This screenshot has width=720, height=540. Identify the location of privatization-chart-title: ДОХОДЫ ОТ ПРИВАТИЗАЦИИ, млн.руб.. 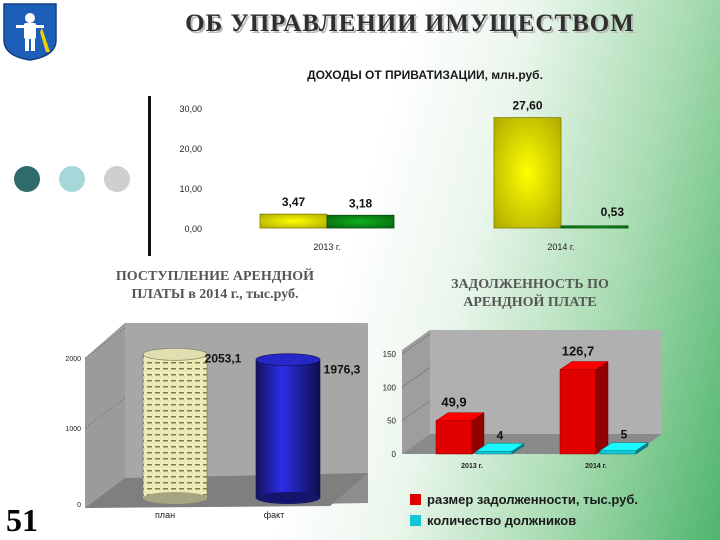
(425, 75).